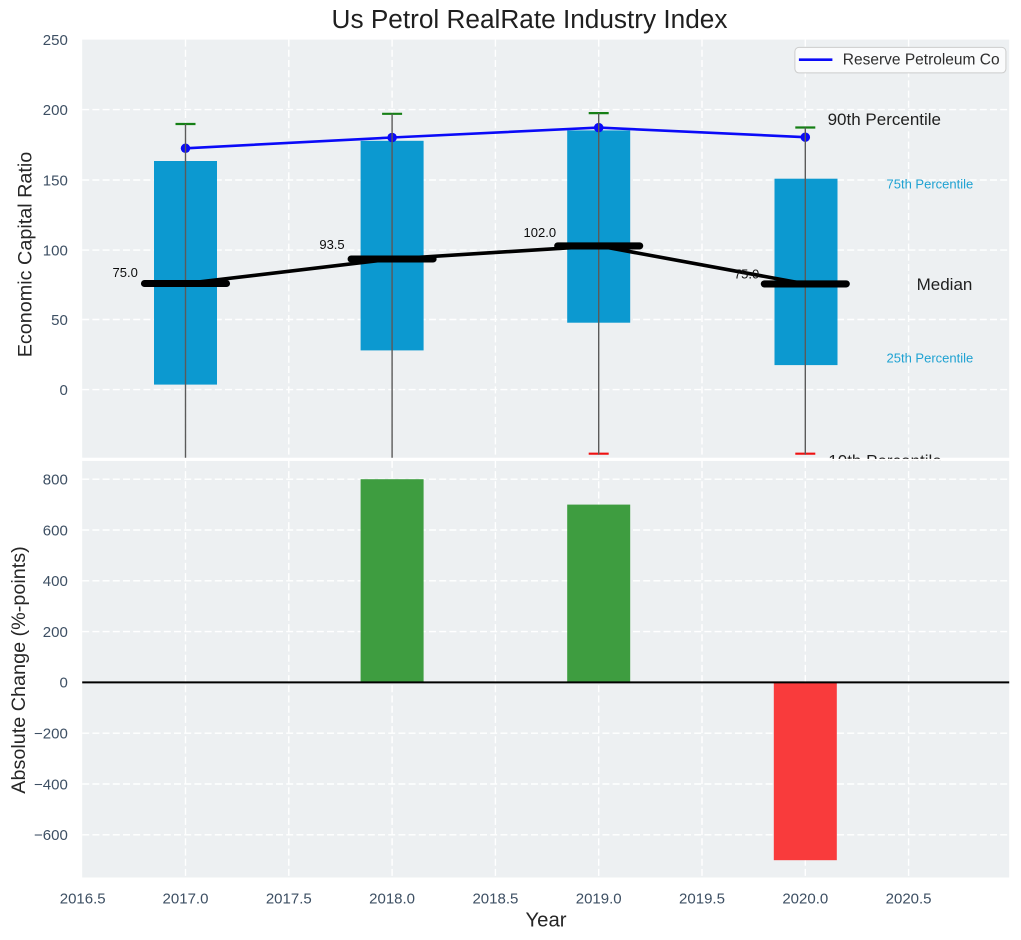 The image size is (1021, 940). Describe the element at coordinates (55, 530) in the screenshot. I see `svg-text: 600` at that location.